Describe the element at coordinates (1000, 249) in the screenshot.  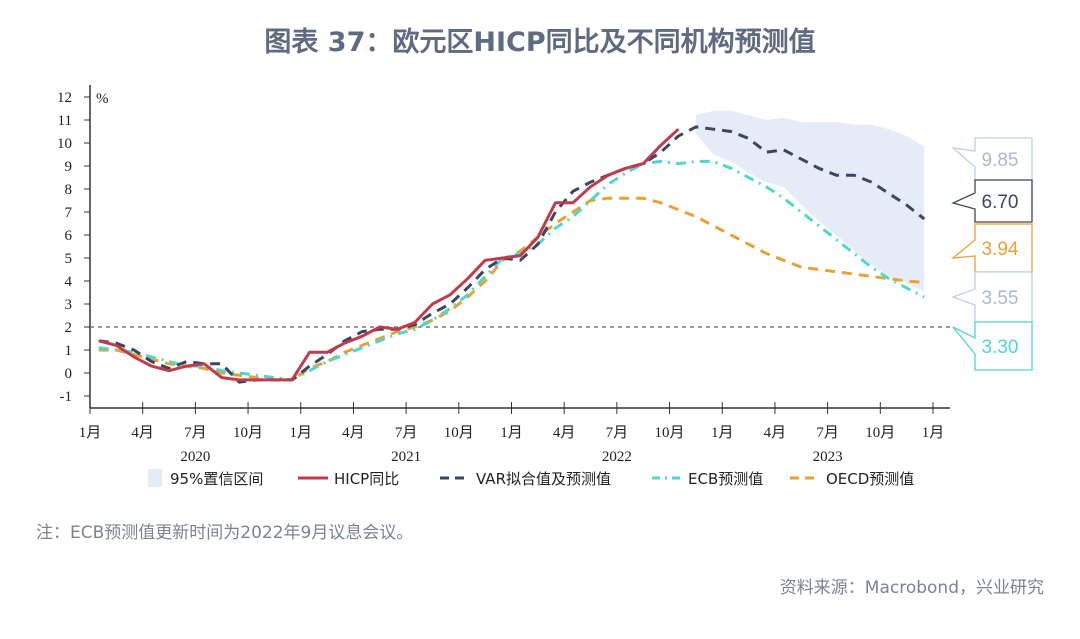
I see `end-label-value: 3.94` at that location.